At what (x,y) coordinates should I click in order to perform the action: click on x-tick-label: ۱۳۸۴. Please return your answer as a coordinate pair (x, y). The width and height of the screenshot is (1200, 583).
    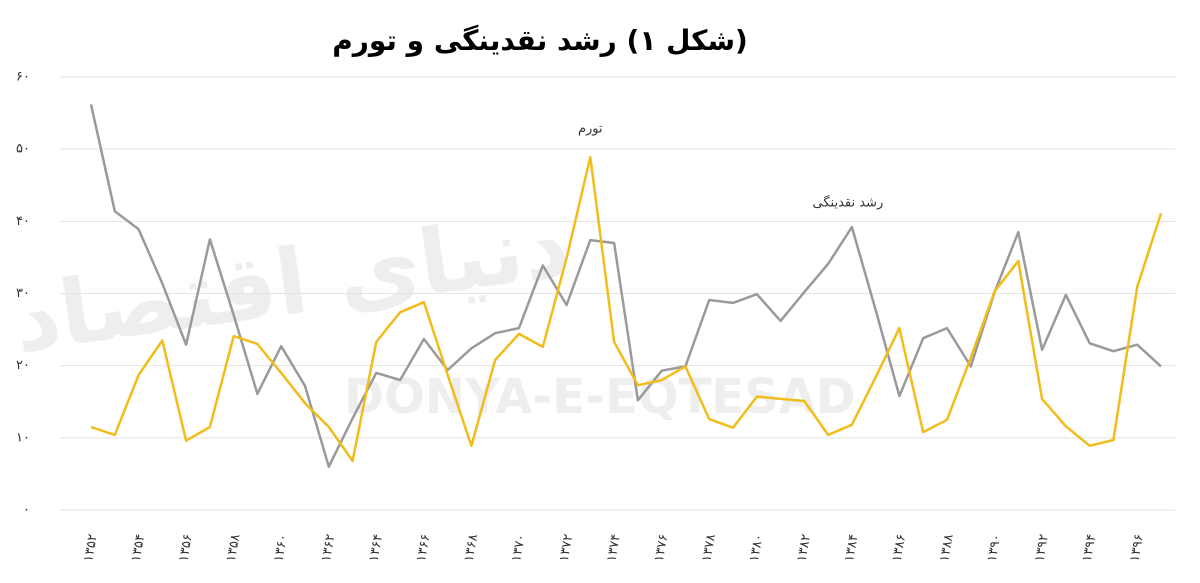
    Looking at the image, I should click on (852, 548).